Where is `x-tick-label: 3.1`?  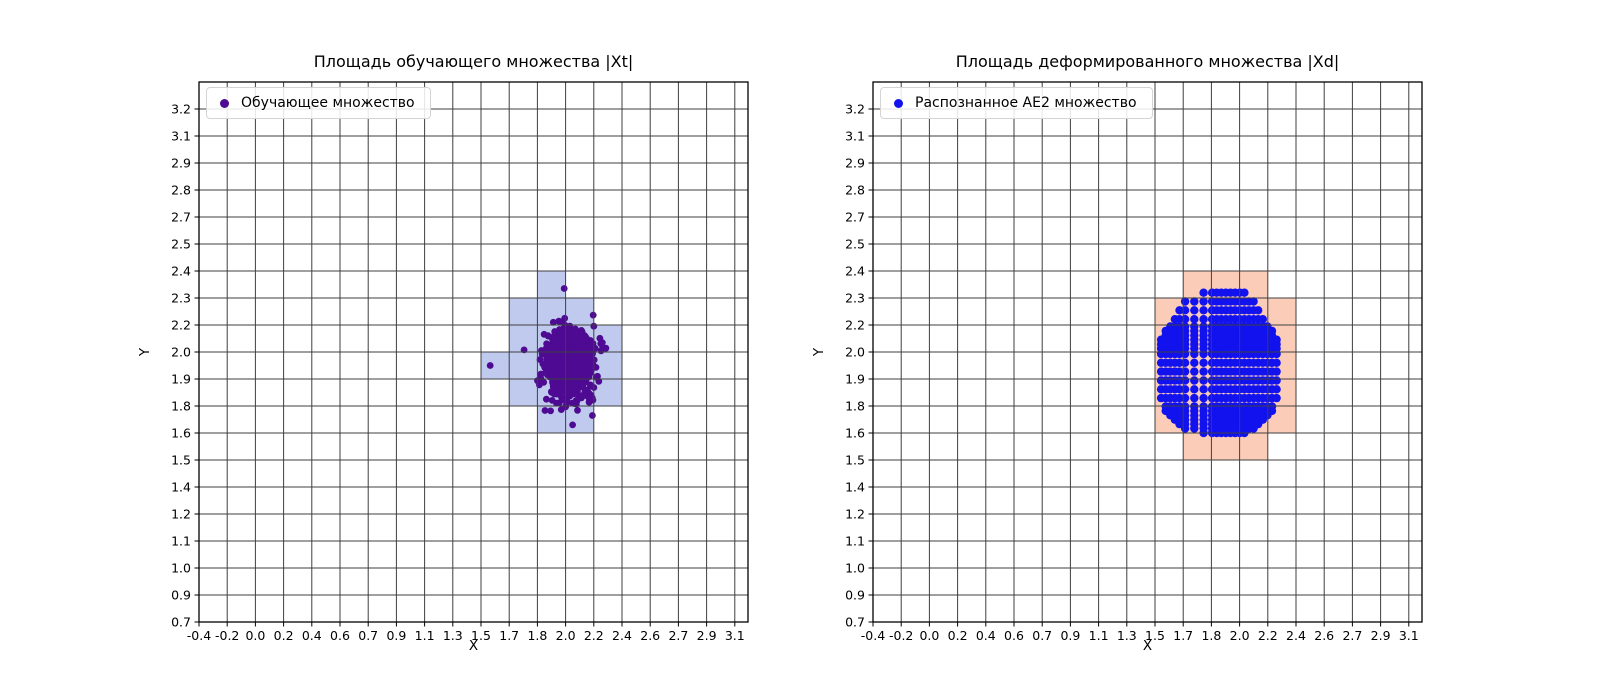 x-tick-label: 3.1 is located at coordinates (1409, 635).